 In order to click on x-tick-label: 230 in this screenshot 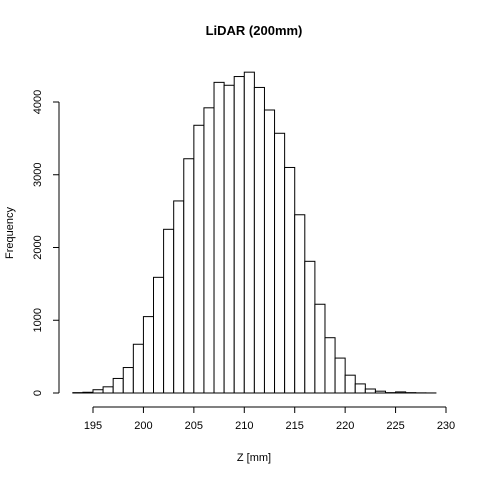, I will do `click(446, 426)`.